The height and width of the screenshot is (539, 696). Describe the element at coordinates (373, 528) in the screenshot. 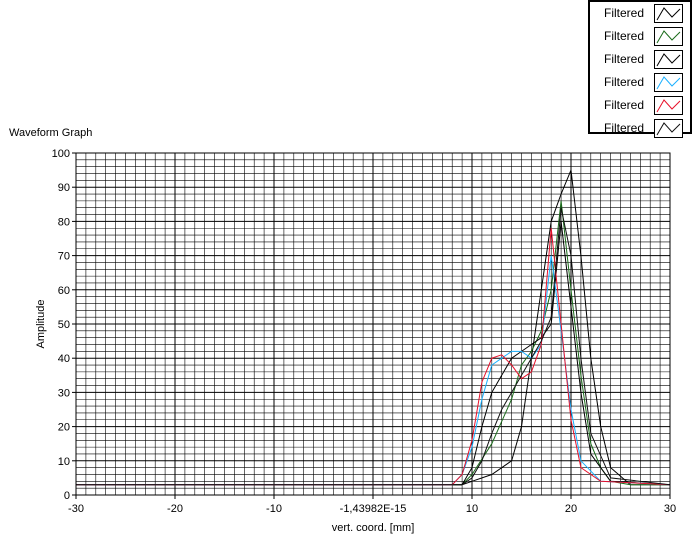

I see `x-axis-label: vert. coord. [mm]` at that location.